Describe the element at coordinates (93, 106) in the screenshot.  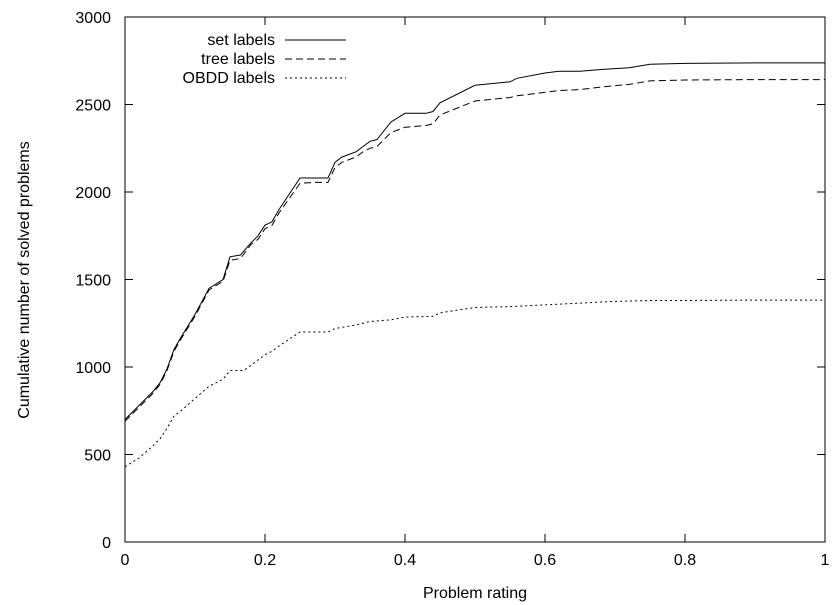
I see `y-tick-label: 2500` at that location.